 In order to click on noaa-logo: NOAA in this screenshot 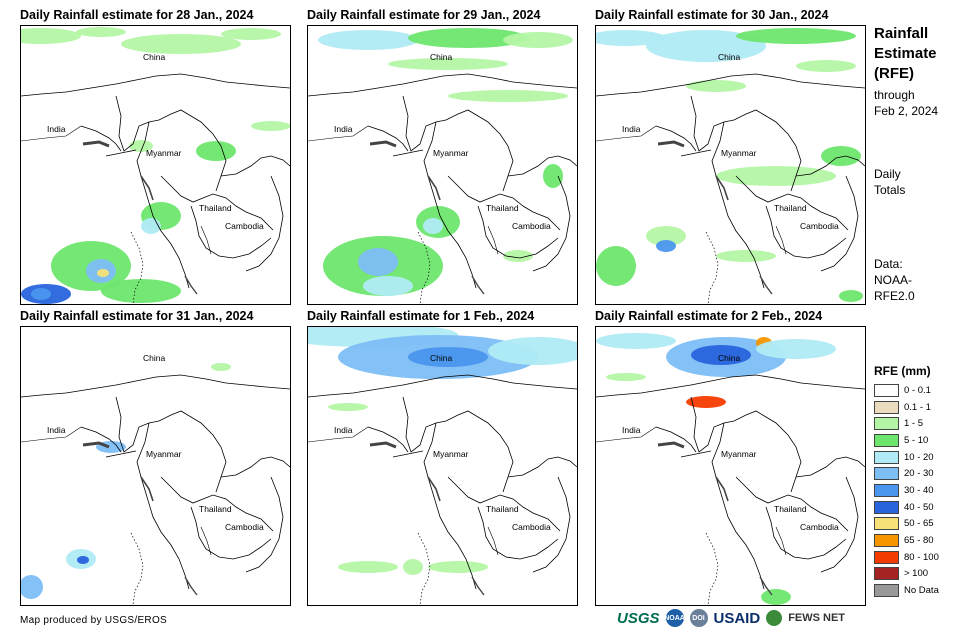, I will do `click(674, 618)`.